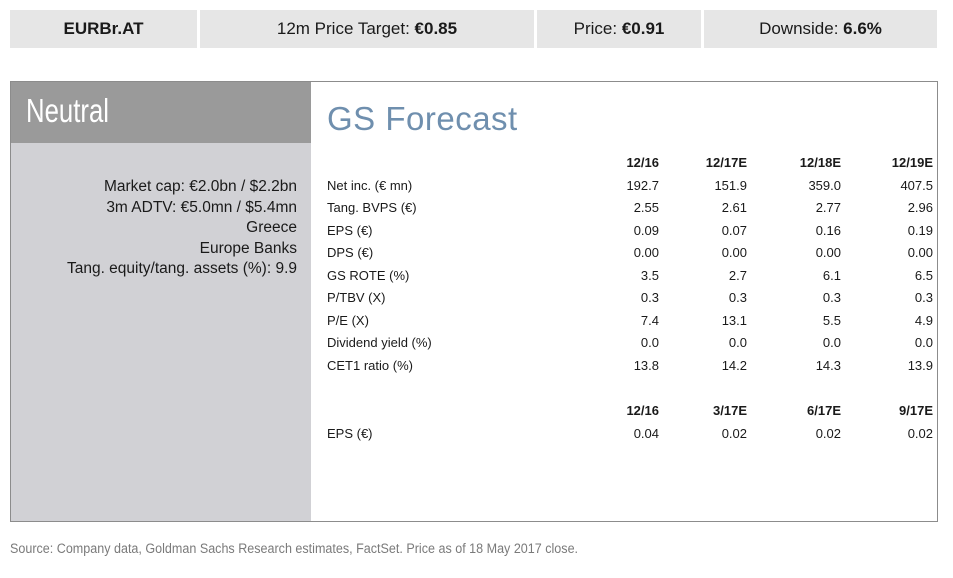 The height and width of the screenshot is (578, 953). I want to click on fact-adtv: 3m ADTV: €5.0mn / $5.4mn, so click(201, 207).